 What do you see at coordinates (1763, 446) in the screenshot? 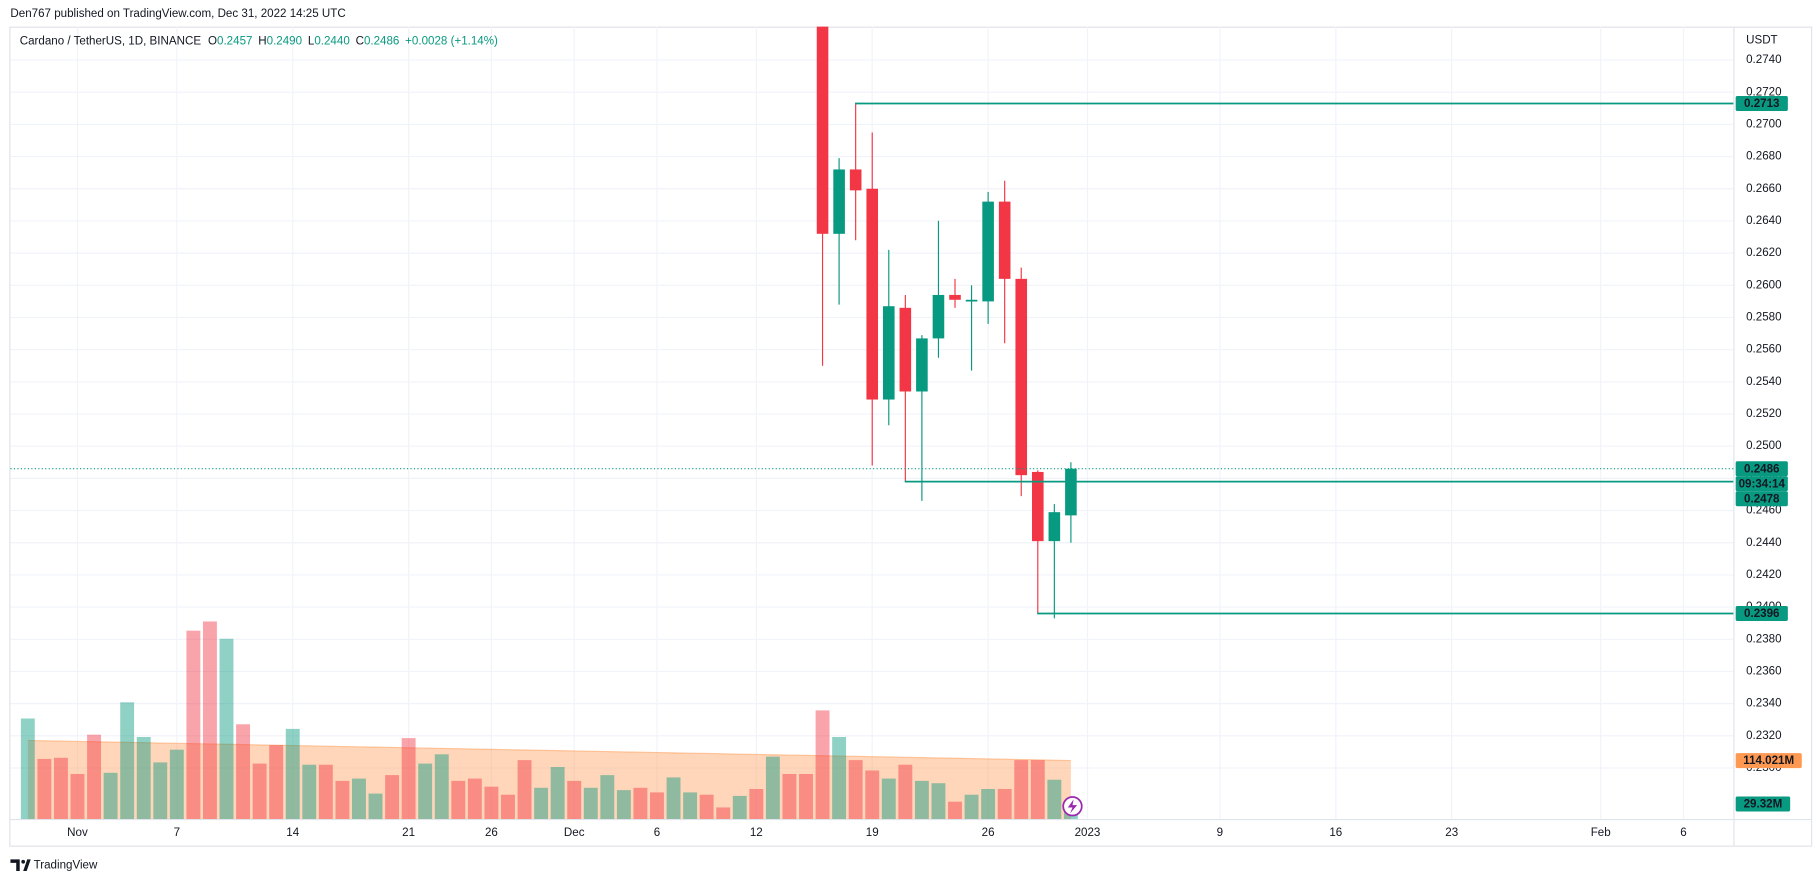
I see `y-tick-label: 0.2500` at bounding box center [1763, 446].